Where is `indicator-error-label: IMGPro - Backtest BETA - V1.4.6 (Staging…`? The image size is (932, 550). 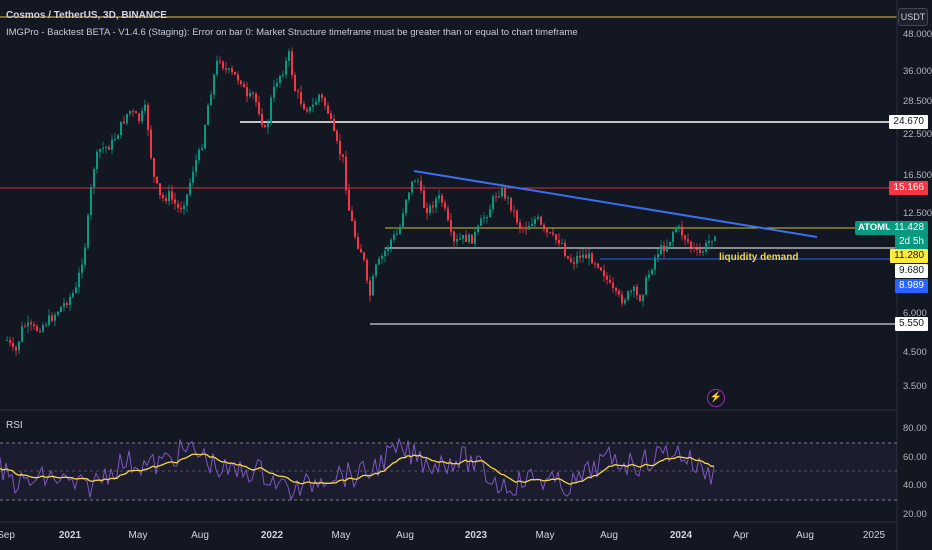 indicator-error-label: IMGPro - Backtest BETA - V1.4.6 (Staging… is located at coordinates (292, 32).